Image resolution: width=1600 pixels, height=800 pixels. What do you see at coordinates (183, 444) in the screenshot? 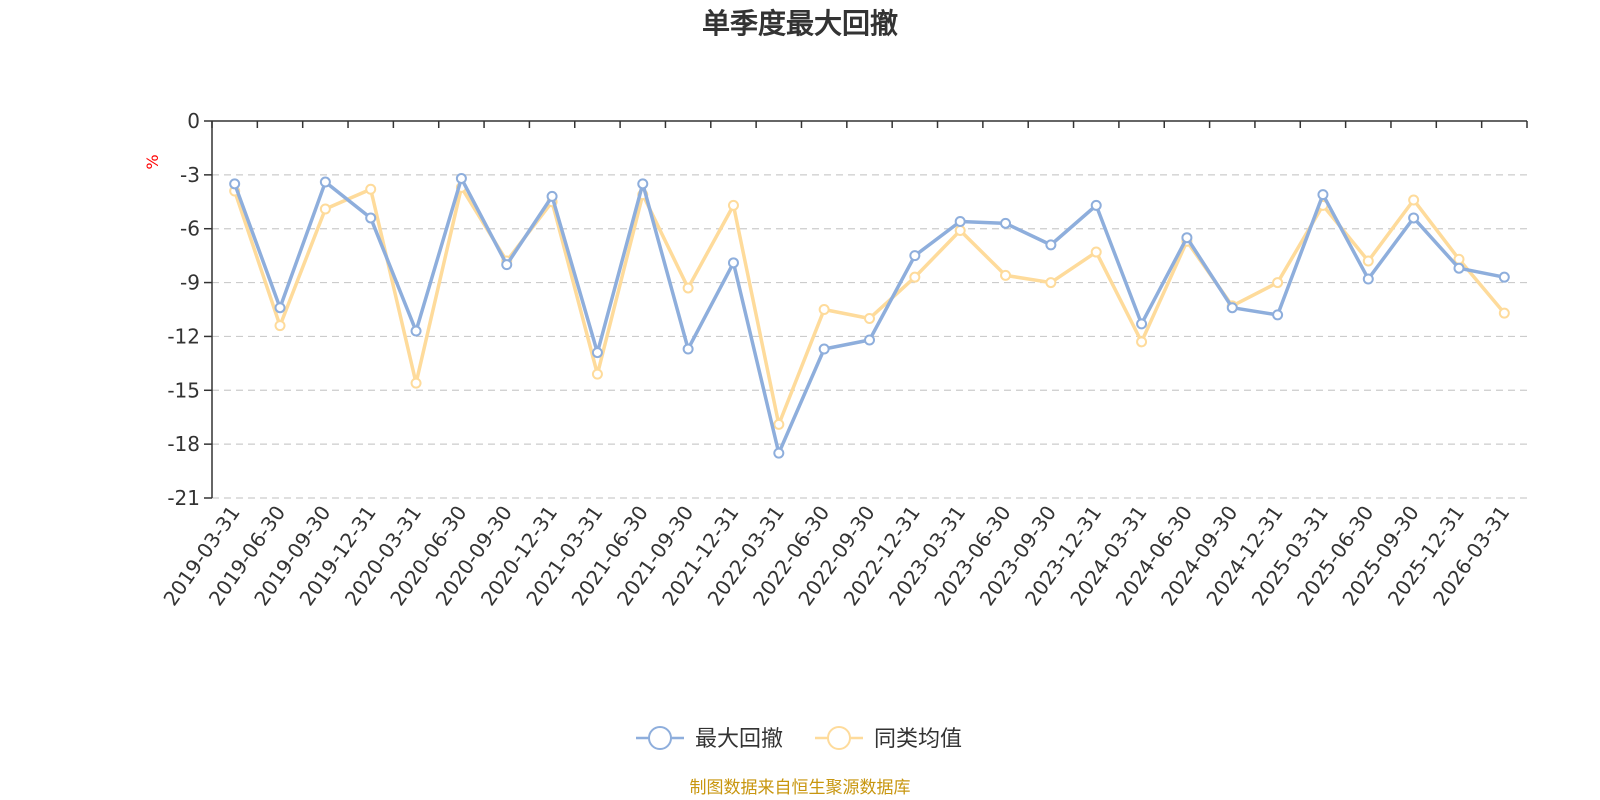
I see `y-tick-label: -18` at bounding box center [183, 444].